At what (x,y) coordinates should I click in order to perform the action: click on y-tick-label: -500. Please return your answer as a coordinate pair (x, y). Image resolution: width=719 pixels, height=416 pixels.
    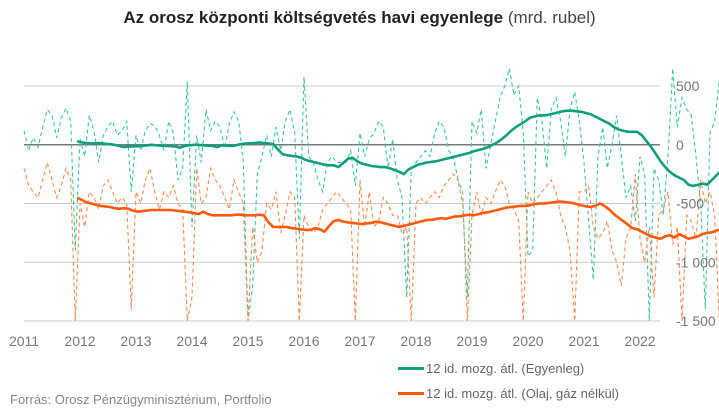
    Looking at the image, I should click on (690, 204).